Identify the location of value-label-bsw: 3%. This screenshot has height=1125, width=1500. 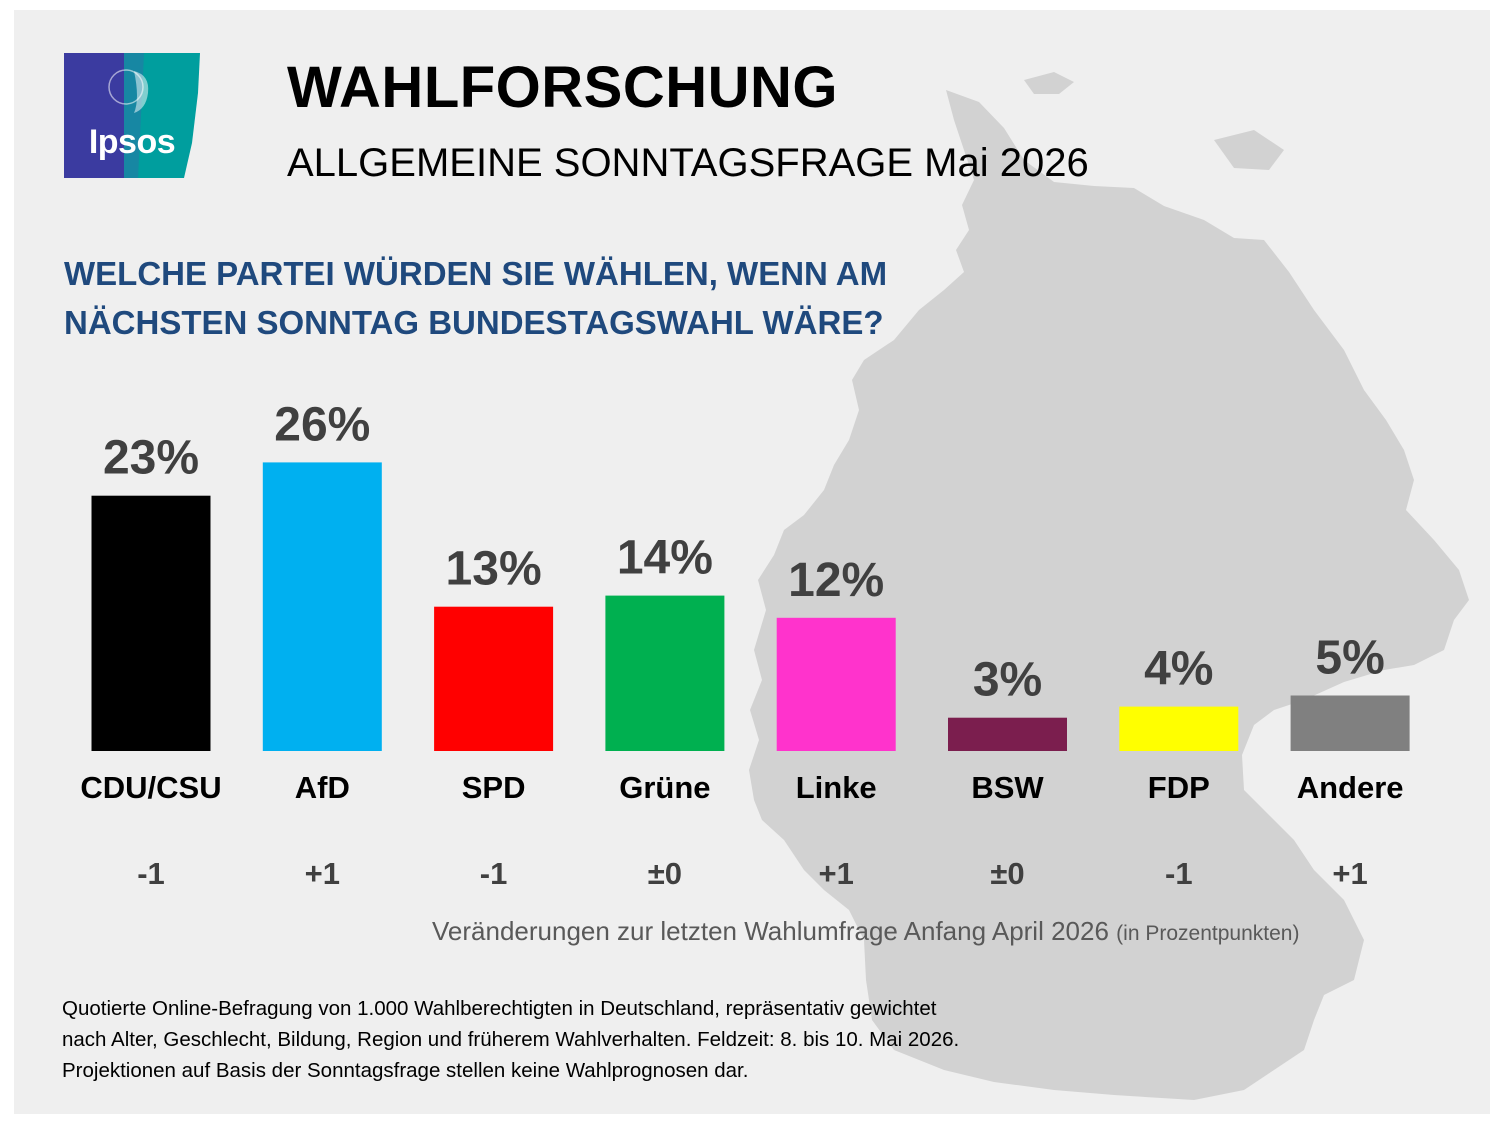
(1007, 680).